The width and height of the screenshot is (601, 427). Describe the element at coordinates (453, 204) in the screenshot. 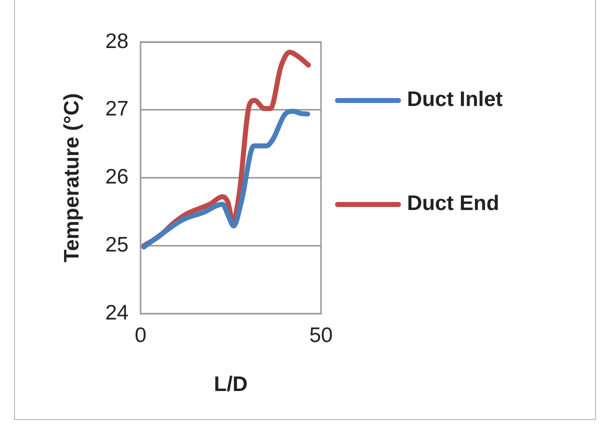

I see `legend-label: Duct End` at that location.